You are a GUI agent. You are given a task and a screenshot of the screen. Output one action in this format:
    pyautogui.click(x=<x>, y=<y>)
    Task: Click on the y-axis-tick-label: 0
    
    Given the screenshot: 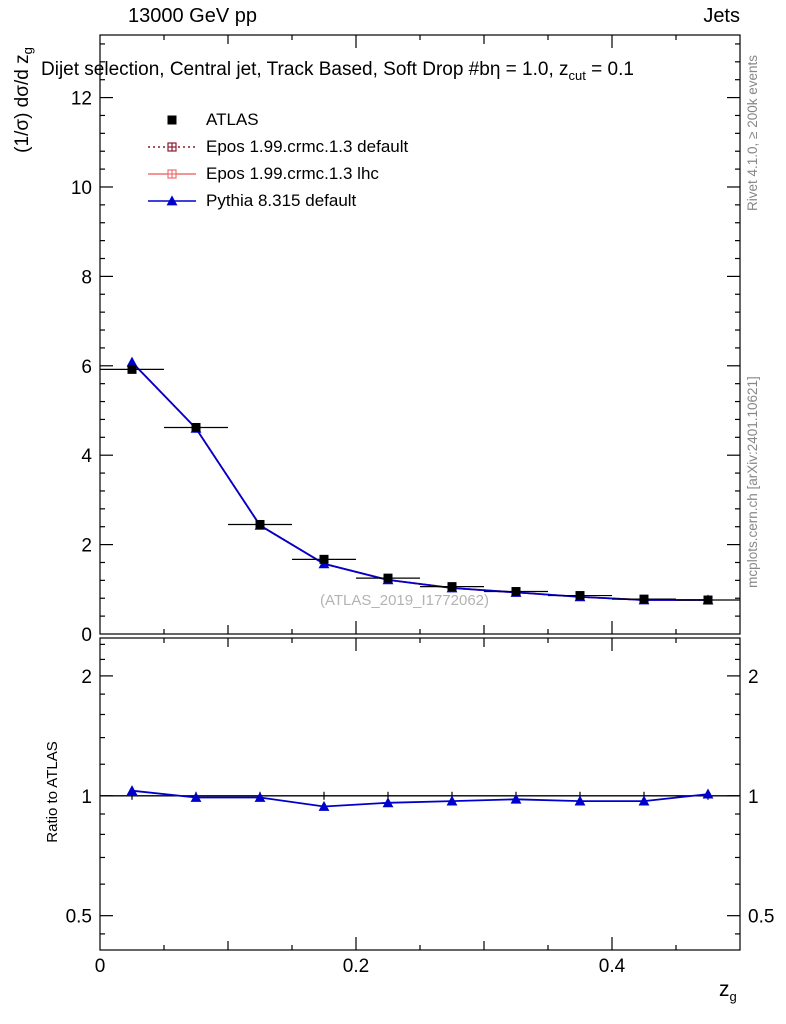 What is the action you would take?
    pyautogui.click(x=86, y=635)
    